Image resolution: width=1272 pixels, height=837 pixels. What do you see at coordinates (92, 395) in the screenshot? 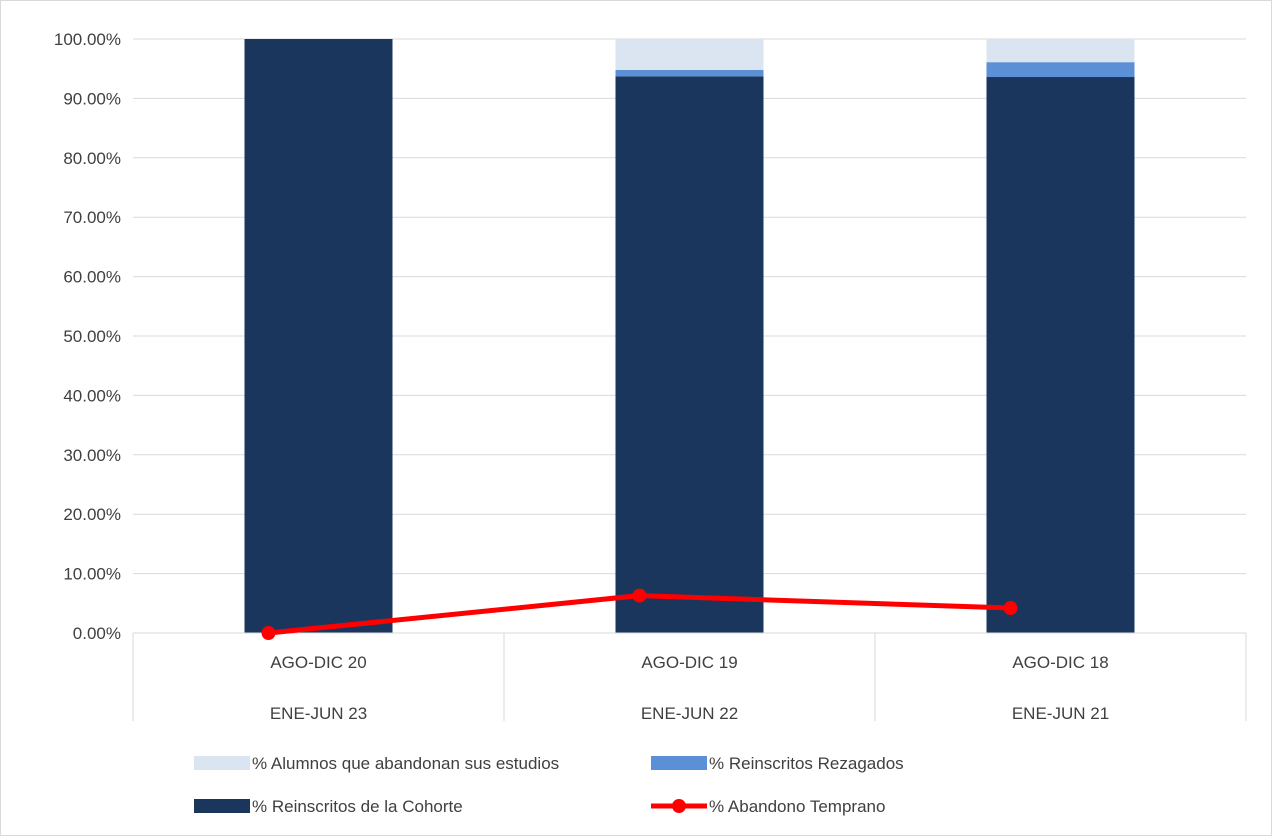
I see `y-tick-label: 40.00%` at bounding box center [92, 395].